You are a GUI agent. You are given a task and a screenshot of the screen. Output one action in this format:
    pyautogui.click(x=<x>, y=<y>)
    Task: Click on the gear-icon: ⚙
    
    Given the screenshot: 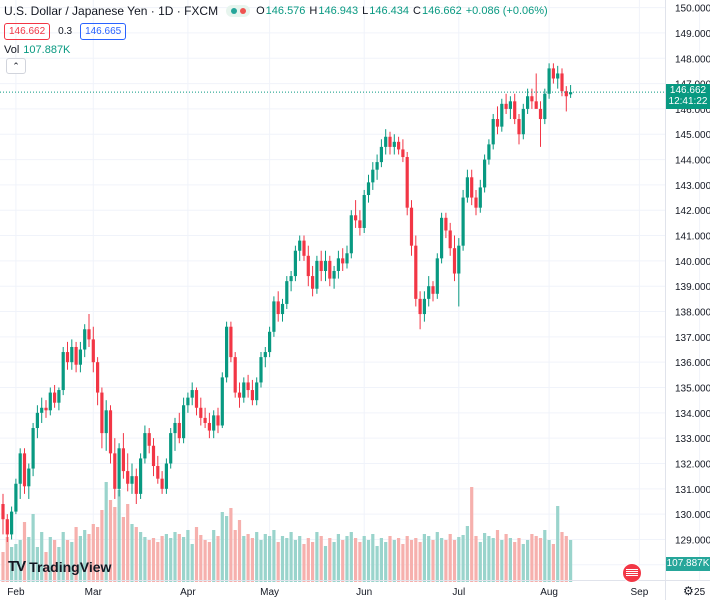 What is the action you would take?
    pyautogui.click(x=688, y=591)
    